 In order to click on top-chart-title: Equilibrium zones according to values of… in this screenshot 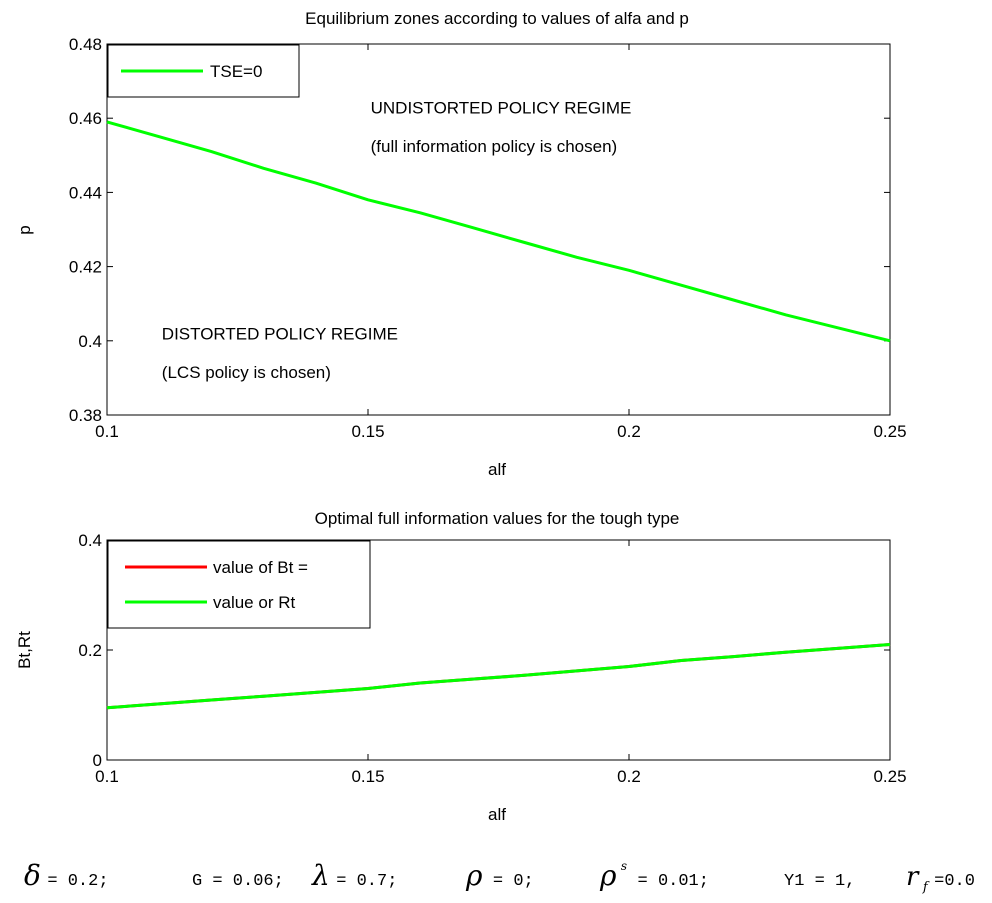, I will do `click(497, 18)`.